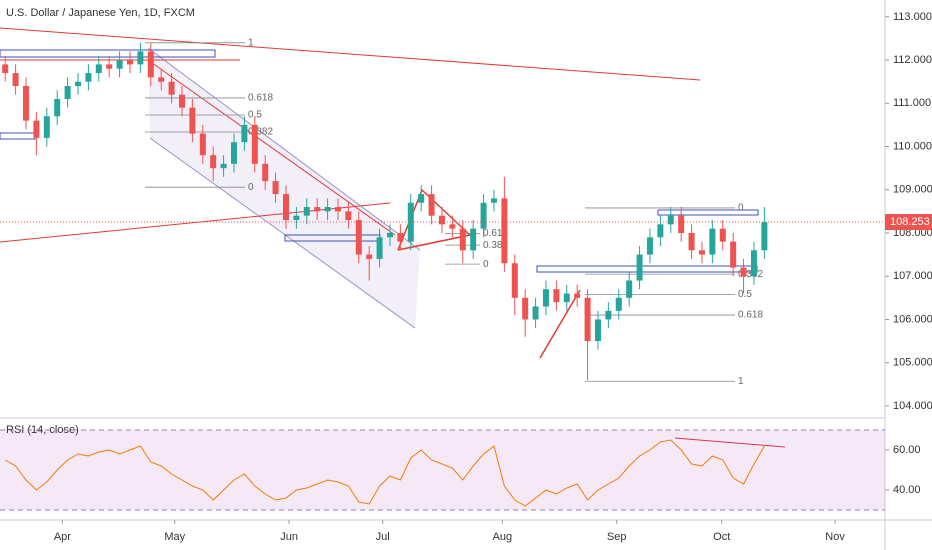 This screenshot has width=932, height=550. What do you see at coordinates (100, 13) in the screenshot?
I see `chart-title: U.S. Dollar / Japanese Yen, 1D, FXCM` at bounding box center [100, 13].